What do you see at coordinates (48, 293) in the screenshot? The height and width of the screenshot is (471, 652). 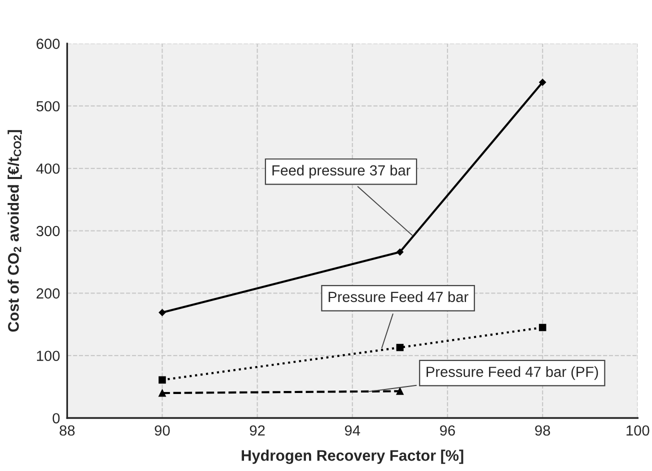 I see `y-tick-label: 200` at bounding box center [48, 293].